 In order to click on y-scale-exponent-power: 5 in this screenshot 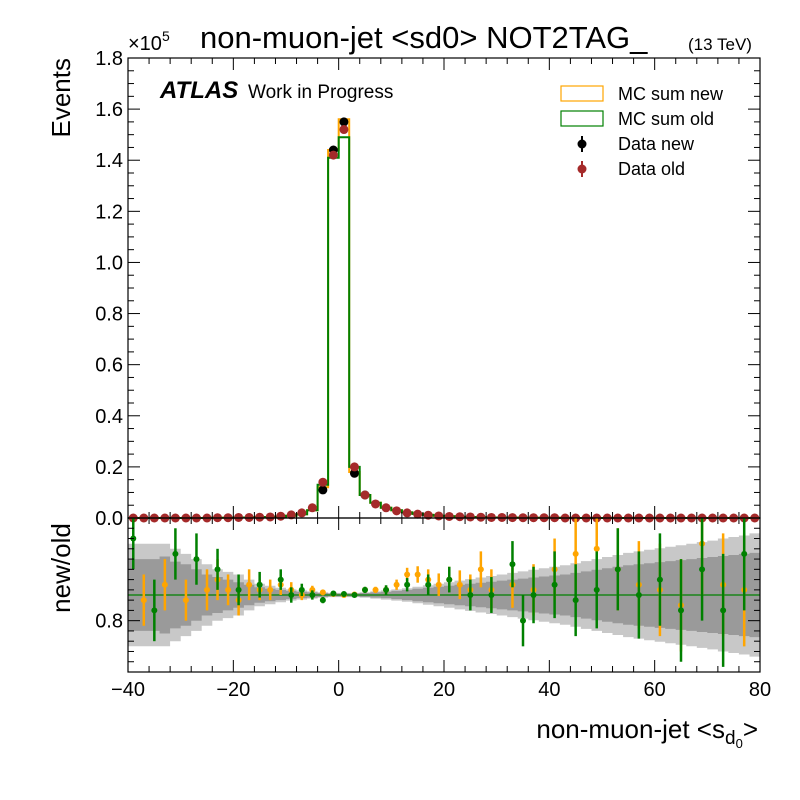, I will do `click(166, 36)`.